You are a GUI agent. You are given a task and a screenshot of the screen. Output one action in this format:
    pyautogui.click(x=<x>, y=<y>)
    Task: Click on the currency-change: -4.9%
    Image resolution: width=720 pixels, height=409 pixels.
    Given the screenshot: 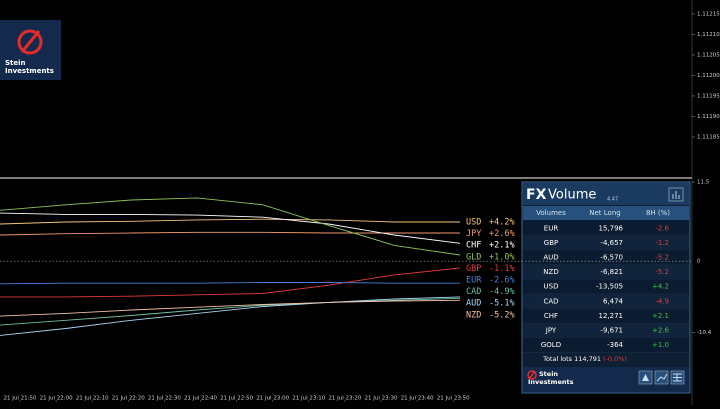 What is the action you would take?
    pyautogui.click(x=502, y=292)
    